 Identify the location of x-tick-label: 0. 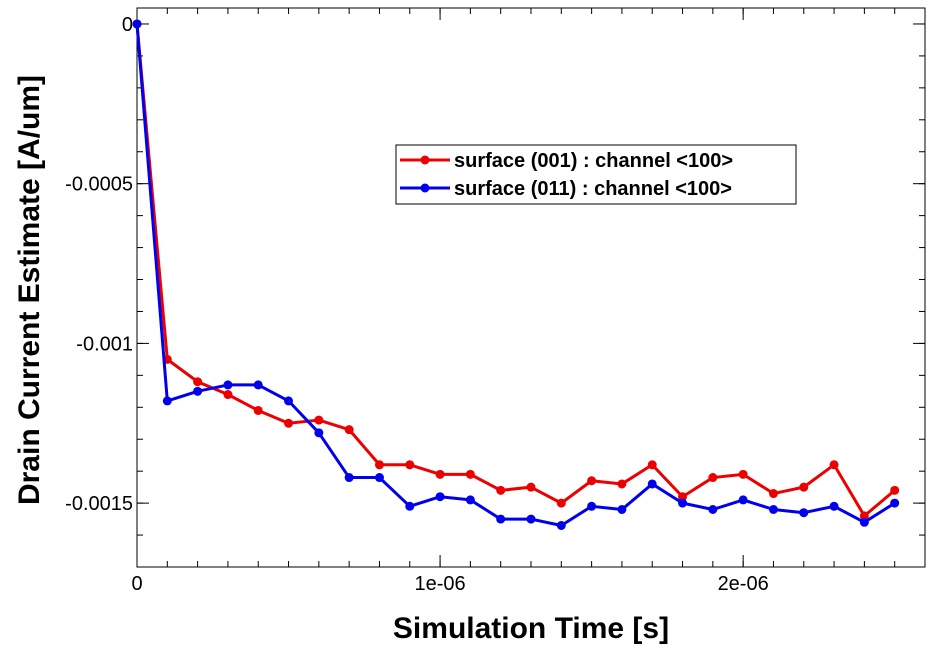
(136, 584).